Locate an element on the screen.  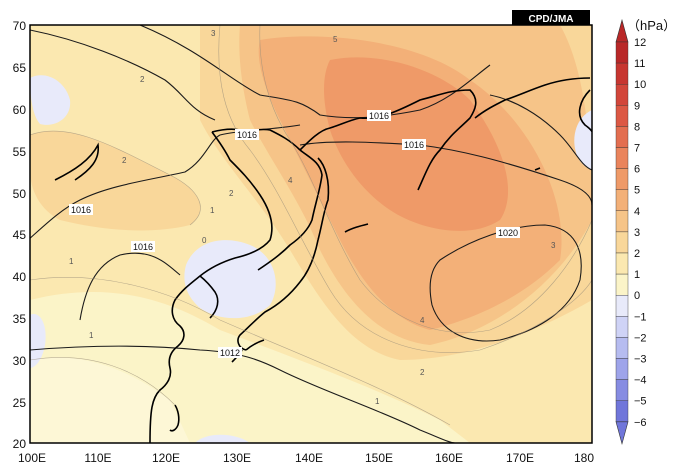
colorbar-tick: 10 is located at coordinates (640, 85).